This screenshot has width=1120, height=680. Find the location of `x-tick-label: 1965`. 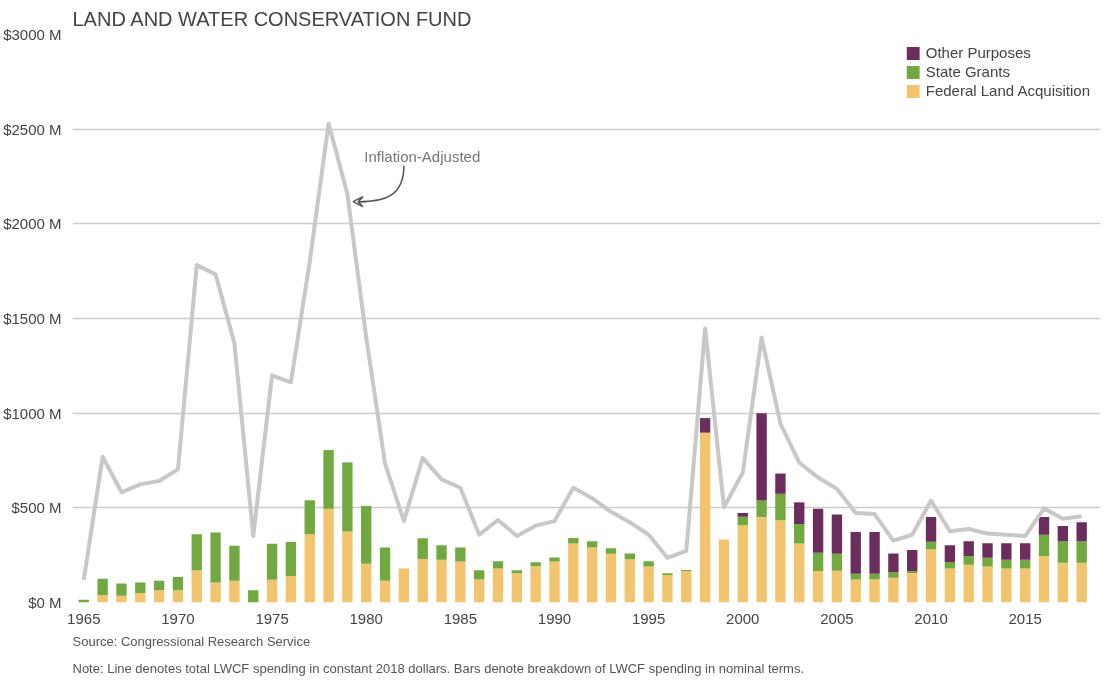

x-tick-label: 1965 is located at coordinates (84, 618).